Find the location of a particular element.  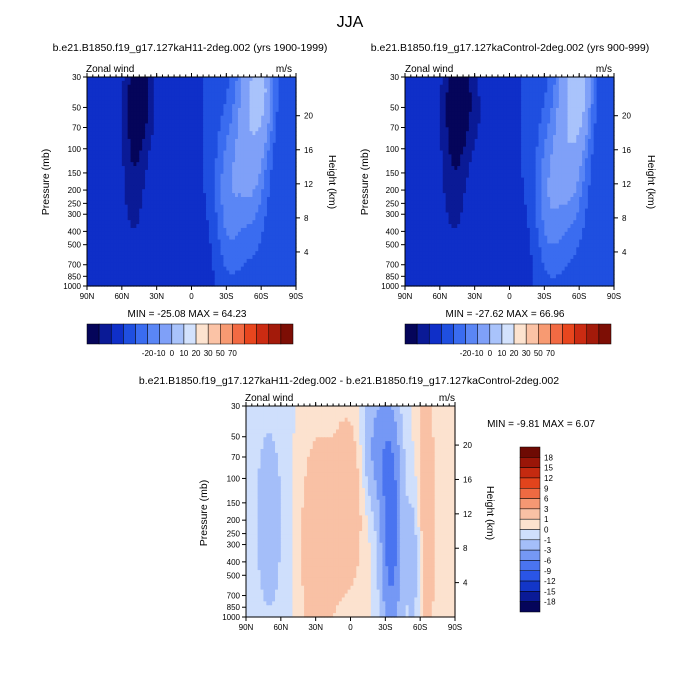

colorbar-label: 30 is located at coordinates (208, 353).